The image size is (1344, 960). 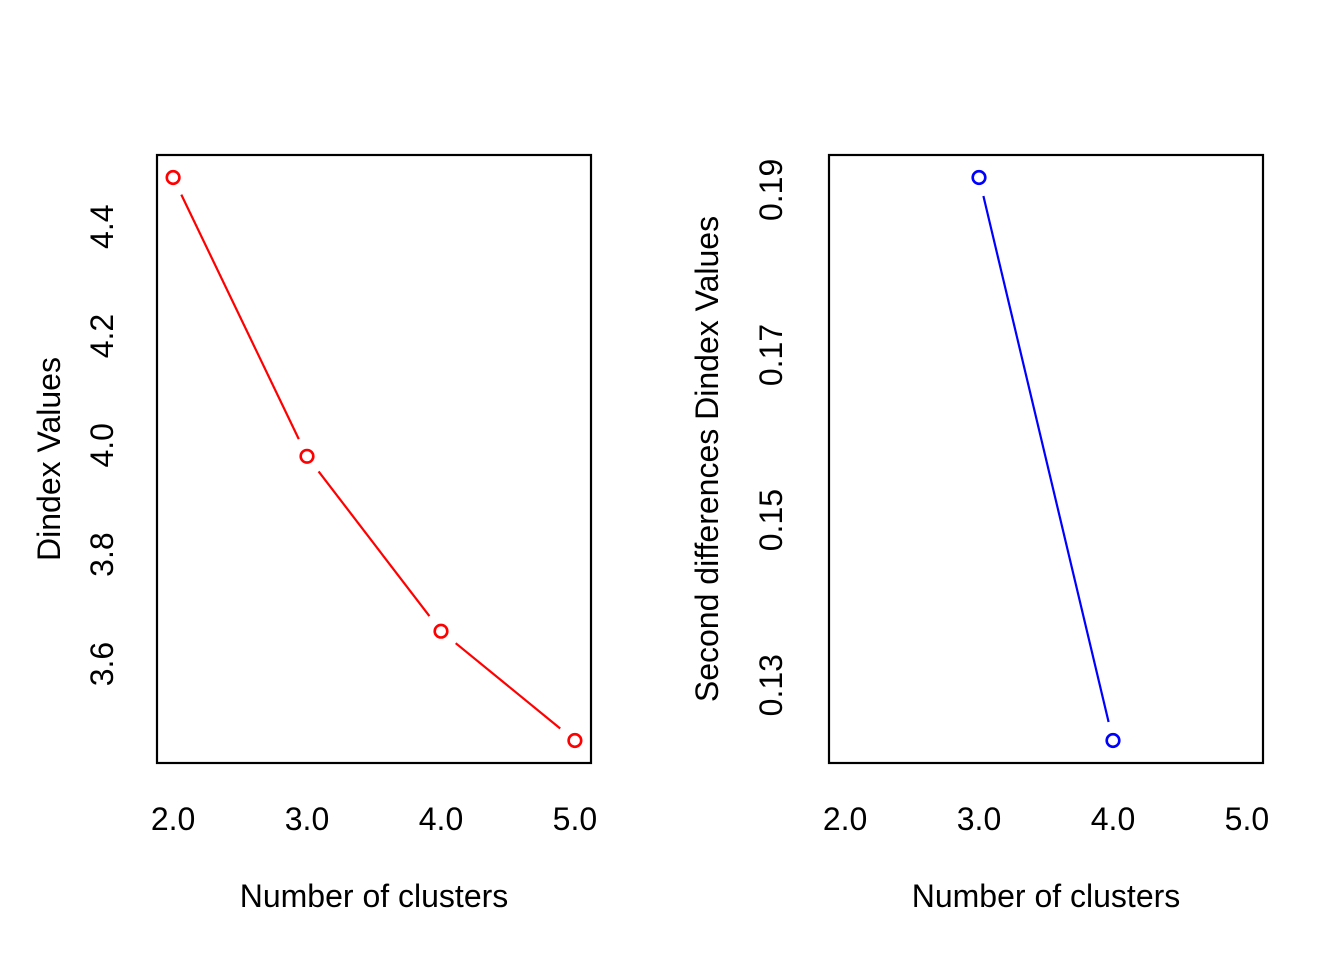 What do you see at coordinates (102, 664) in the screenshot?
I see `y-tick-label: 3.6` at bounding box center [102, 664].